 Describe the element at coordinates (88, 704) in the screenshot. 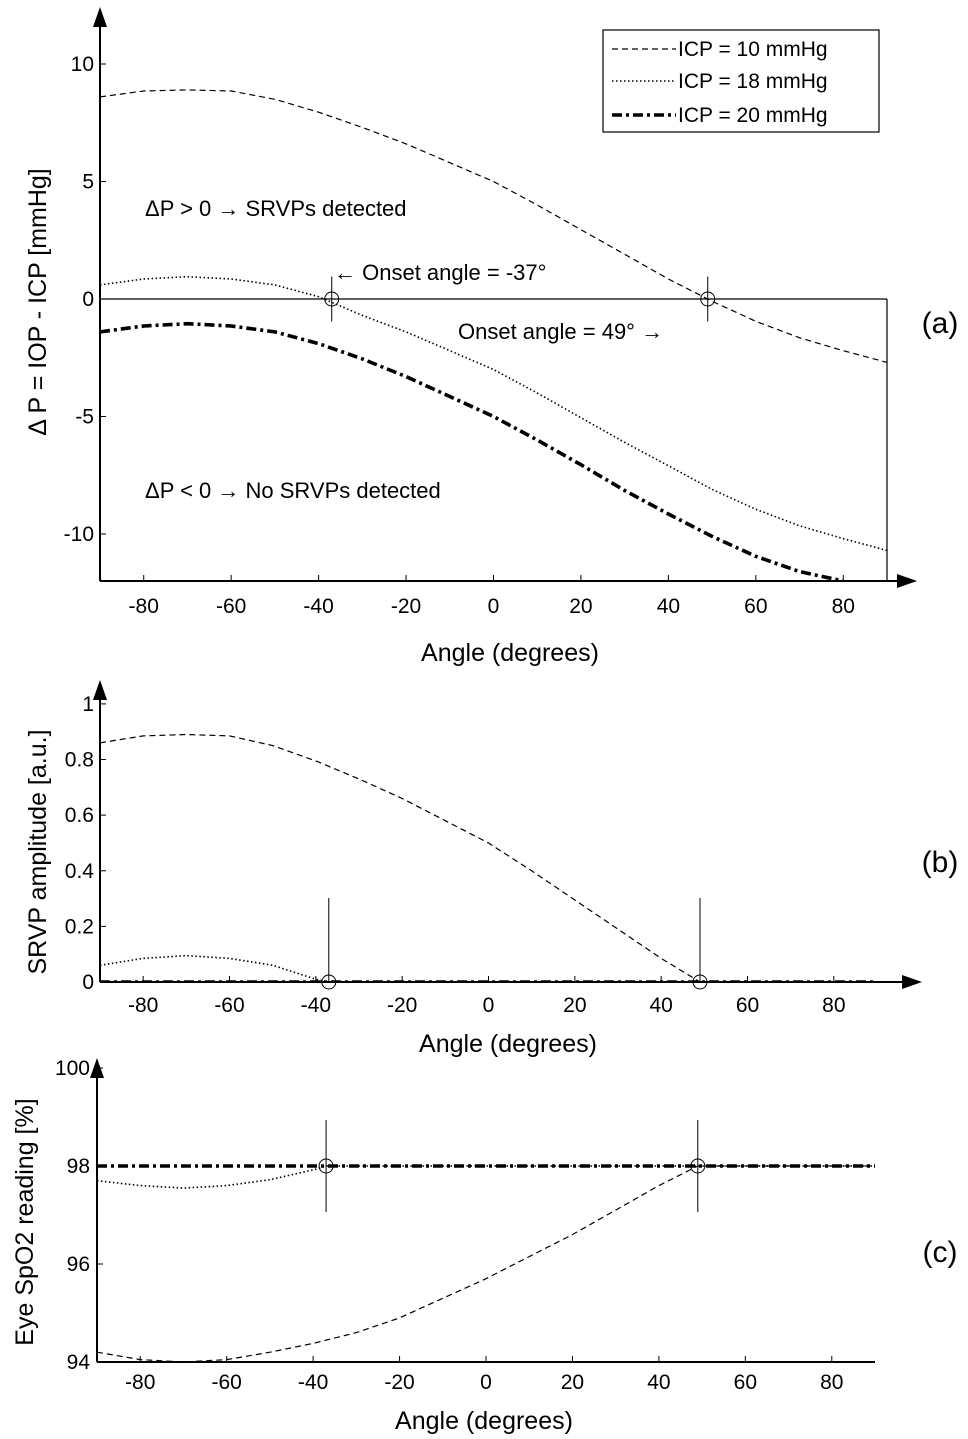

I see `y-tick-label: 1` at that location.